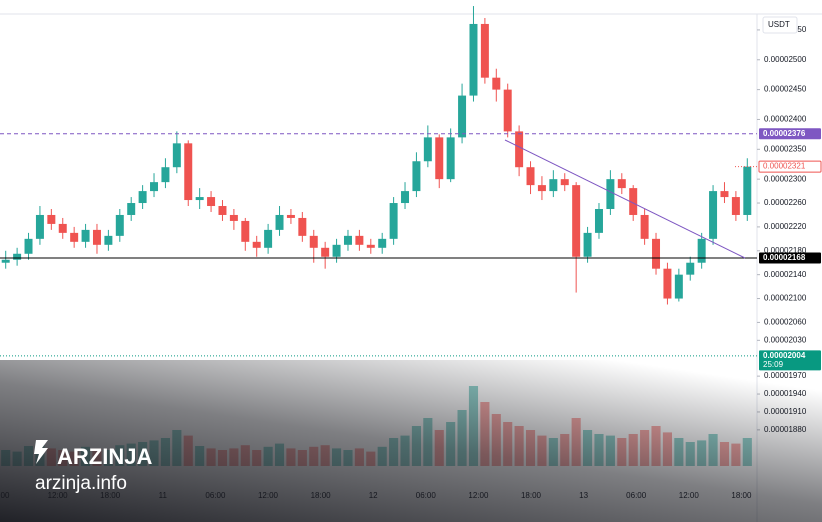 This screenshot has width=822, height=522. Describe the element at coordinates (41, 452) in the screenshot. I see `watermark-logo` at that location.